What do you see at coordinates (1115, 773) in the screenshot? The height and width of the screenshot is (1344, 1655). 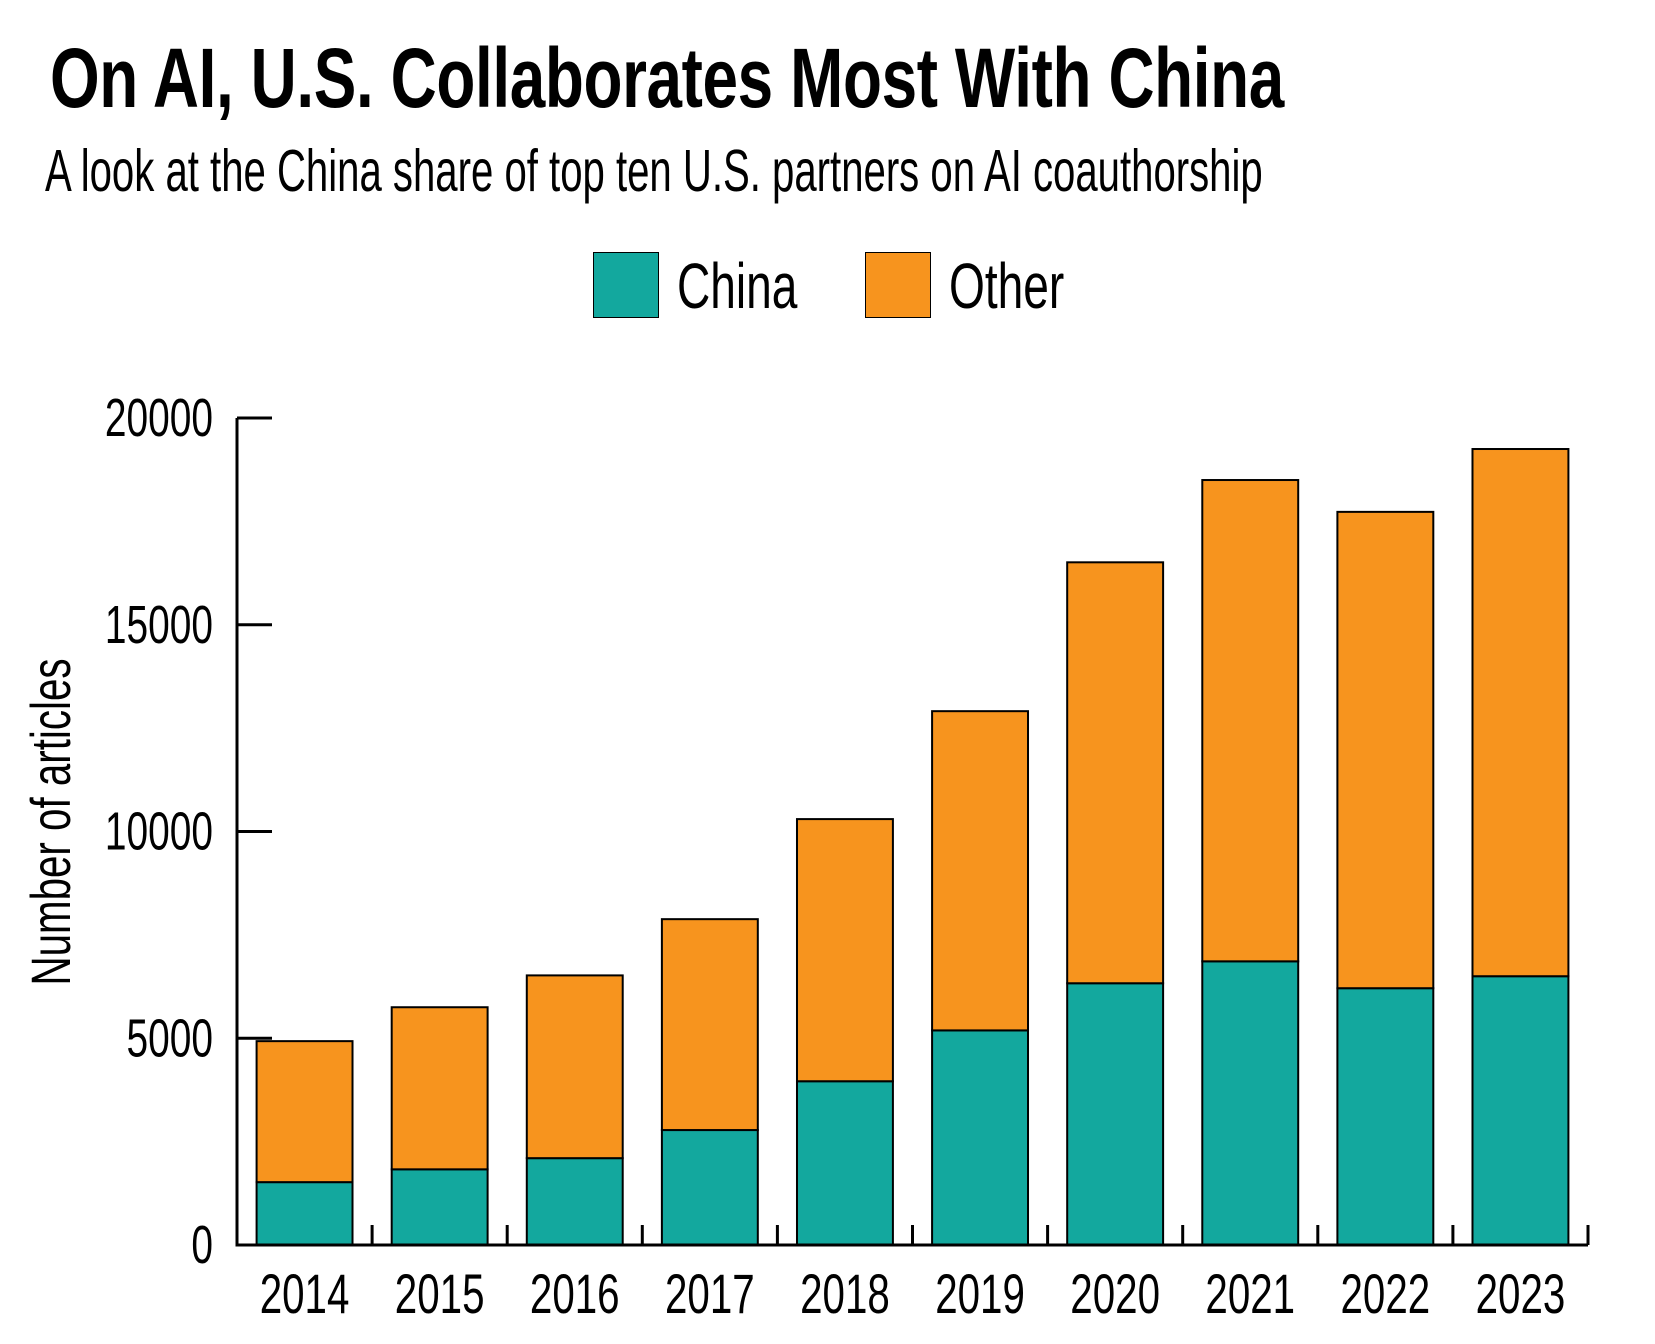 I see `bar-other-2020` at bounding box center [1115, 773].